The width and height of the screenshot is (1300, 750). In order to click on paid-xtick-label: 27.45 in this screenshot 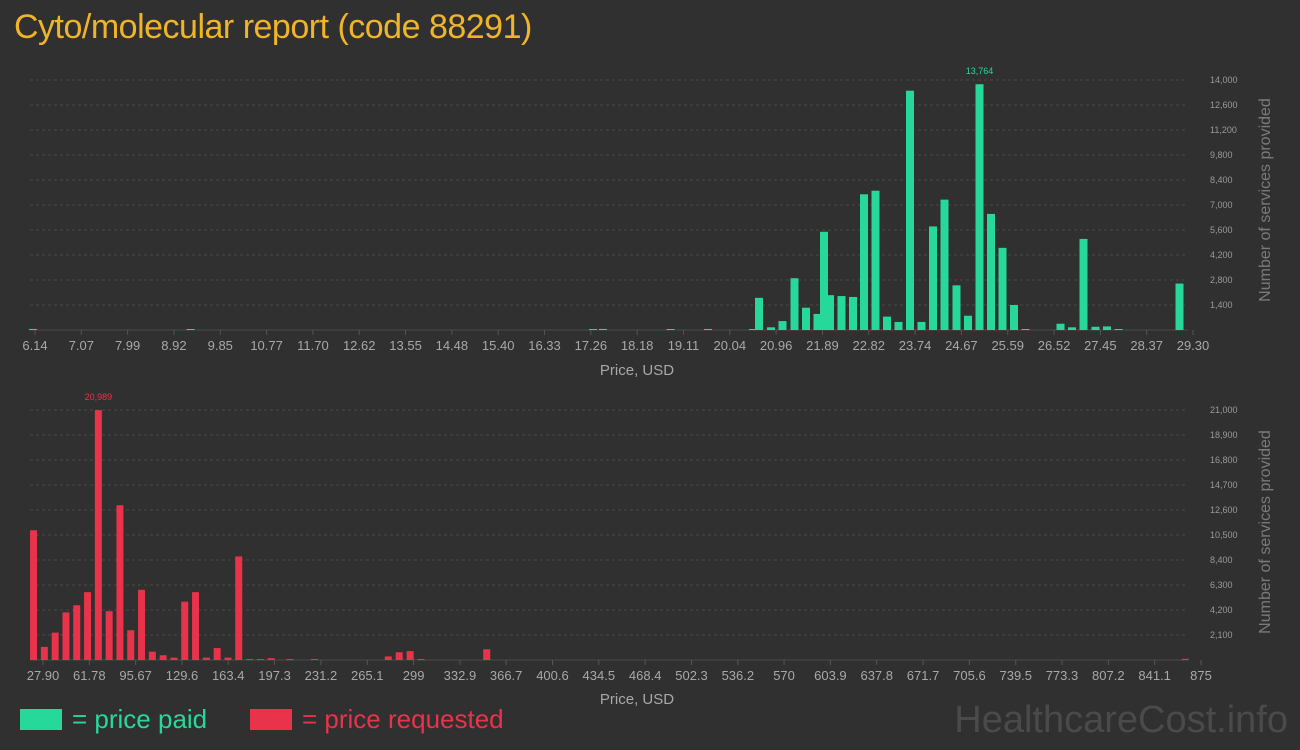, I will do `click(1100, 345)`.